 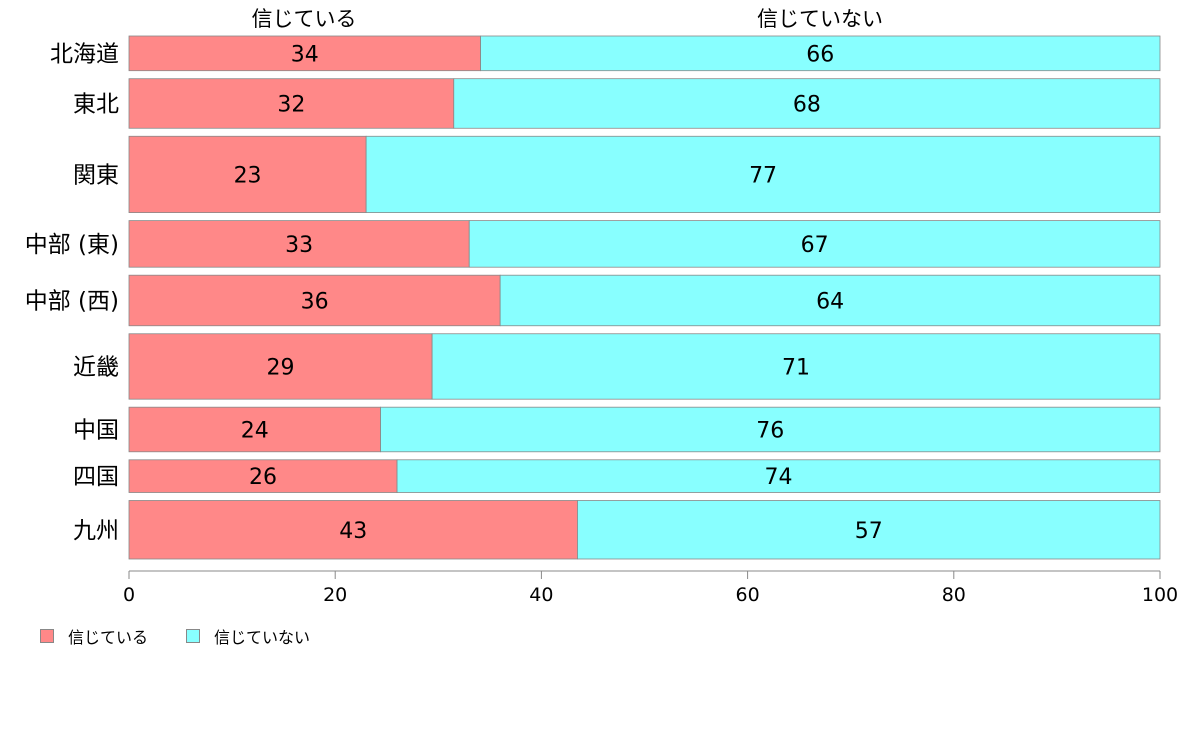 What do you see at coordinates (954, 595) in the screenshot?
I see `x-tick-label: 80` at bounding box center [954, 595].